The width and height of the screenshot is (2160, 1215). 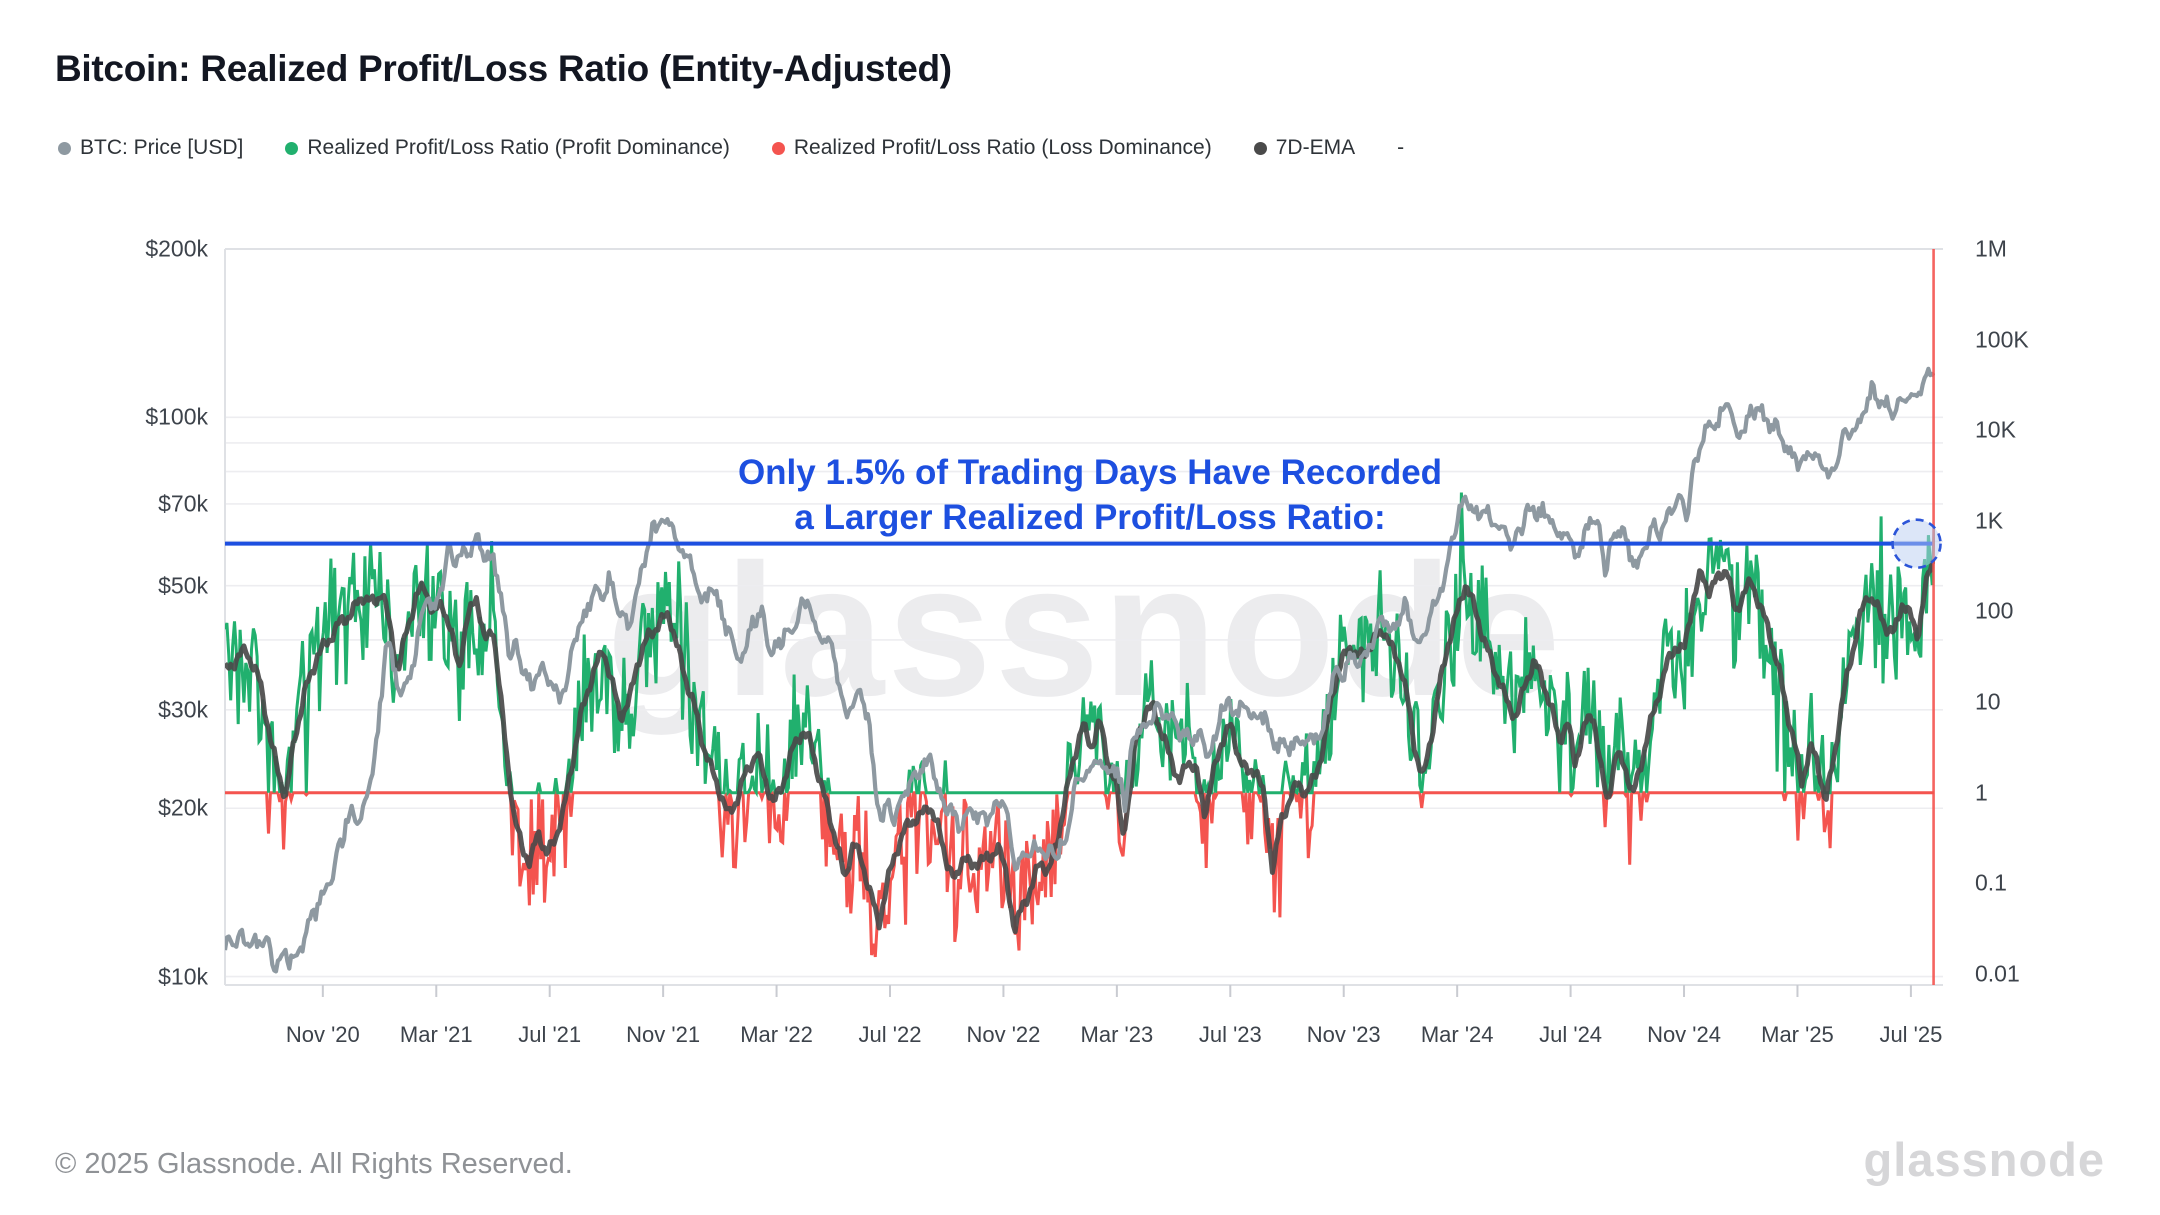 I want to click on x-tick-label: Nov '21, so click(x=663, y=1034).